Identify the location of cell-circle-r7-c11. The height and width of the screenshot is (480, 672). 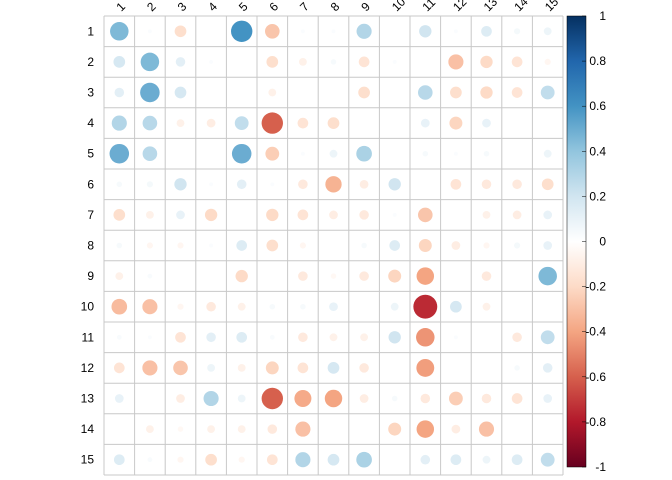
(425, 215).